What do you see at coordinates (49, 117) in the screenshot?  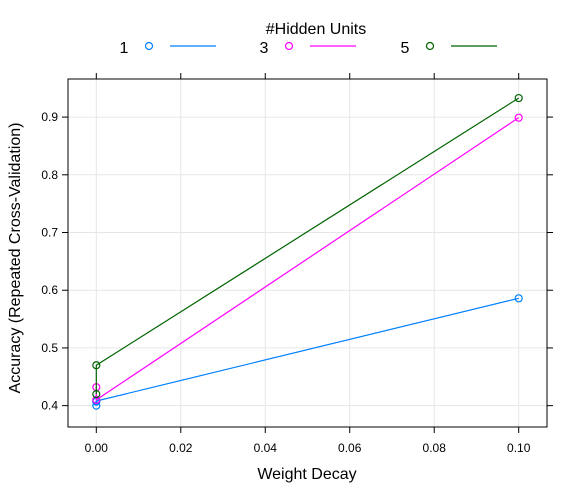 I see `y-tick-label: 0.9` at bounding box center [49, 117].